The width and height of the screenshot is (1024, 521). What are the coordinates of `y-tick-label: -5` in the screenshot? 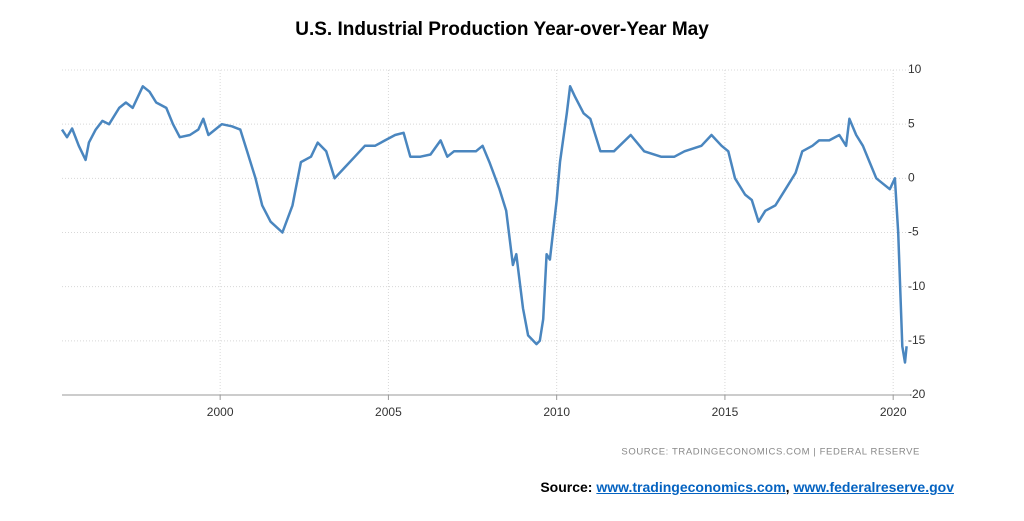 It's located at (913, 232).